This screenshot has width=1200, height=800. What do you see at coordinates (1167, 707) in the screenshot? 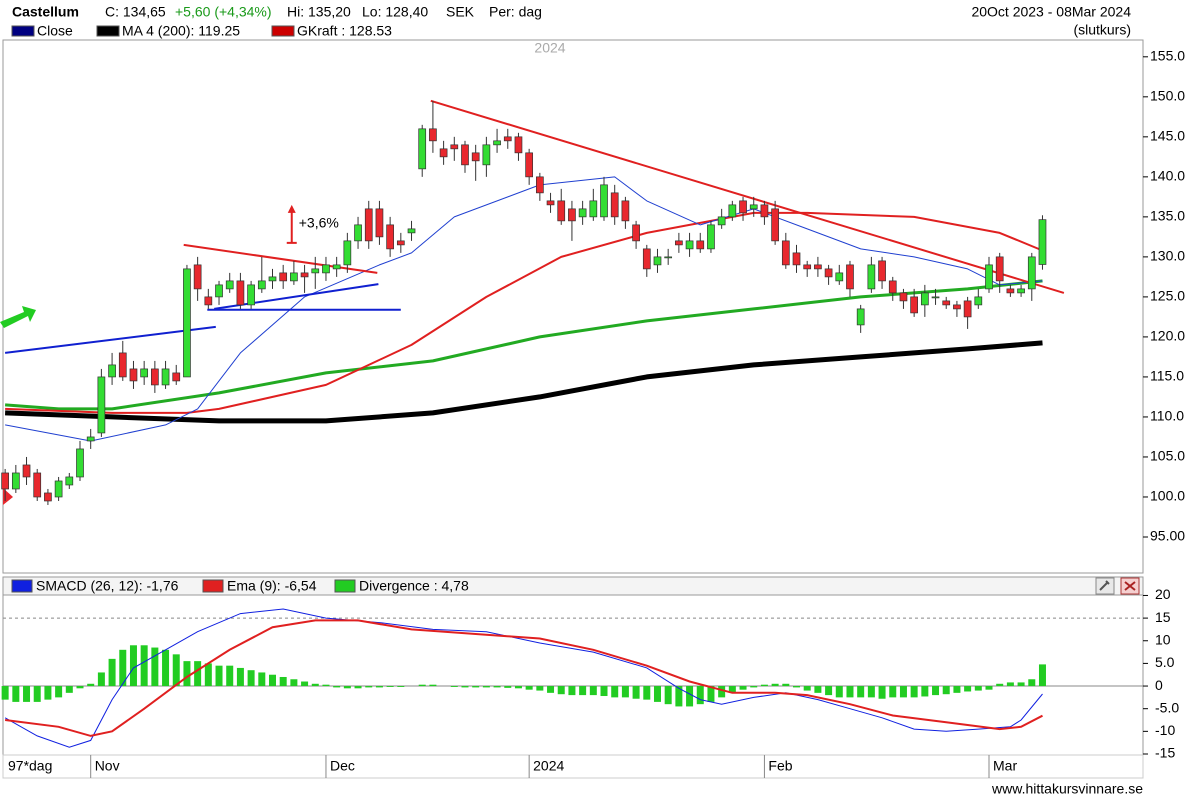
I see `y-tick-label: -5.0` at bounding box center [1167, 707].